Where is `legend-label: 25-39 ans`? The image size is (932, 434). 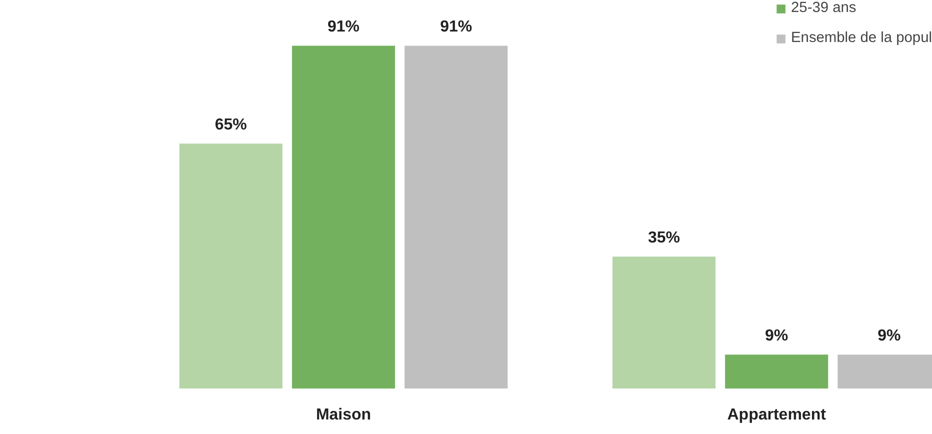 legend-label: 25-39 ans is located at coordinates (823, 8).